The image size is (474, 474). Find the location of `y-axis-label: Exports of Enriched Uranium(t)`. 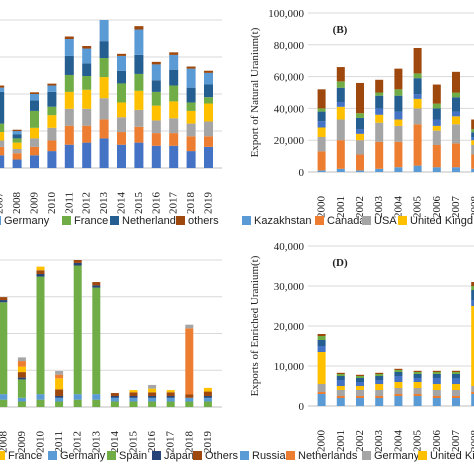

y-axis-label: Exports of Enriched Uranium(t) is located at coordinates (255, 325).